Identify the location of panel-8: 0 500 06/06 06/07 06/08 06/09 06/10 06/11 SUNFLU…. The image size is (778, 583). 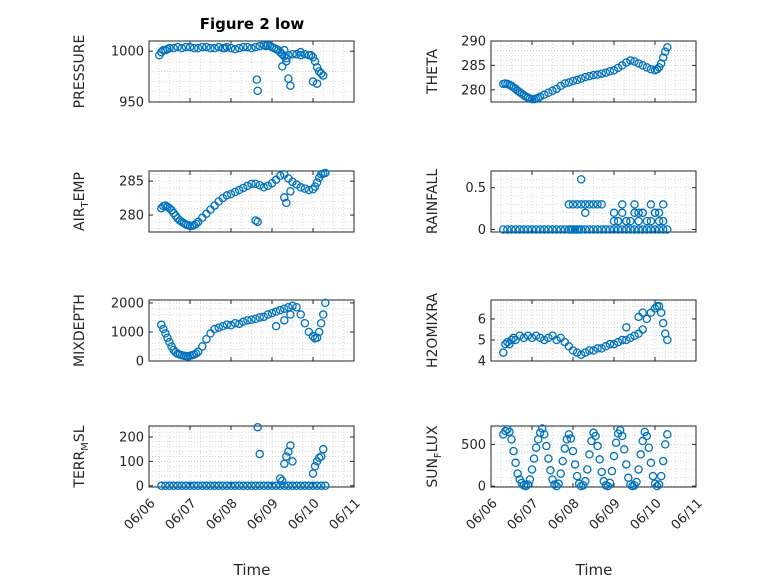
(565, 478).